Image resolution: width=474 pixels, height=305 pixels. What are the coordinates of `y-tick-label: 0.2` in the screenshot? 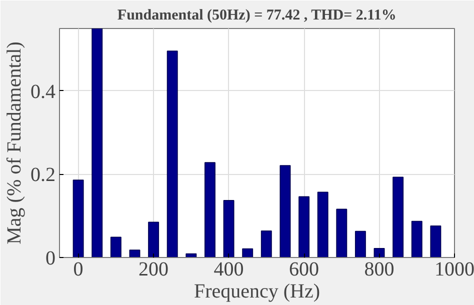 It's located at (43, 175).